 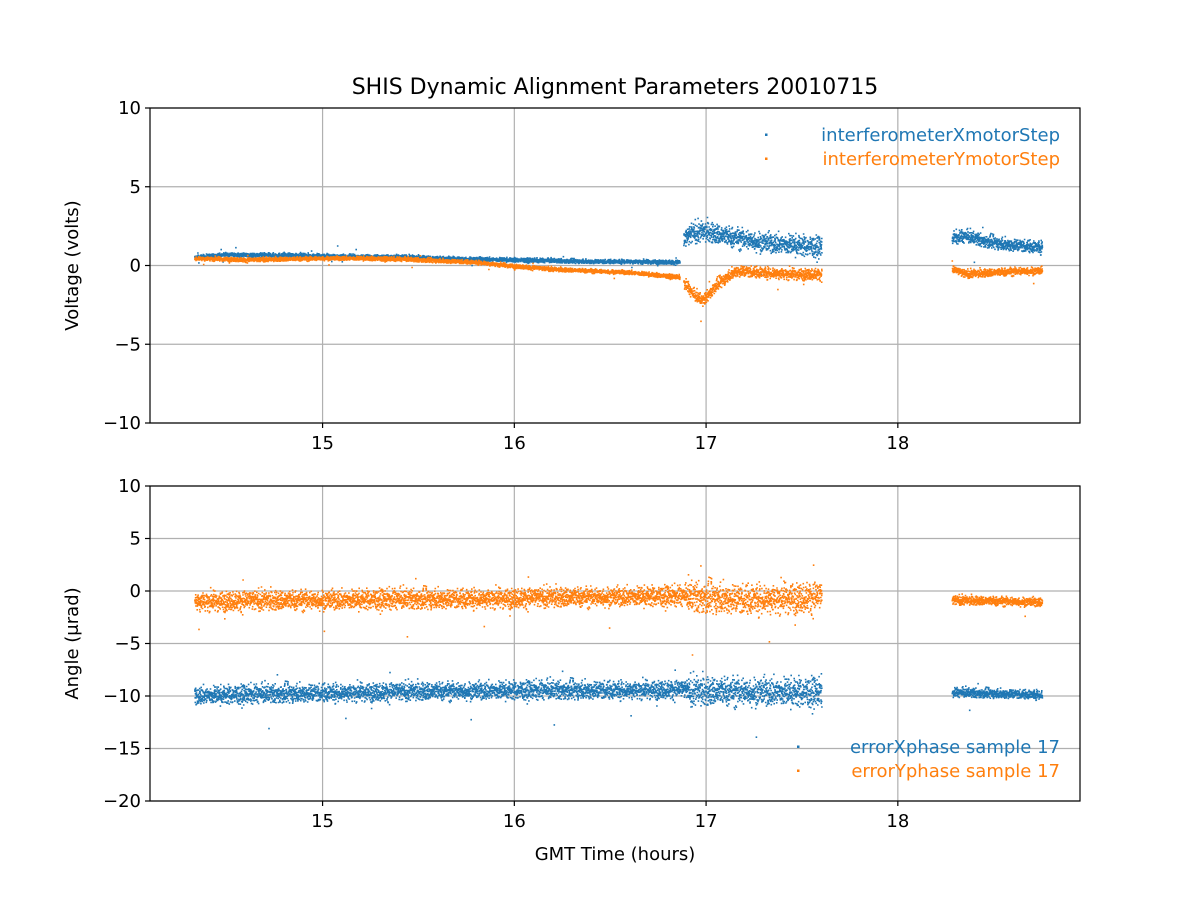 I want to click on series-interferometerXmotorStep, so click(x=619, y=246).